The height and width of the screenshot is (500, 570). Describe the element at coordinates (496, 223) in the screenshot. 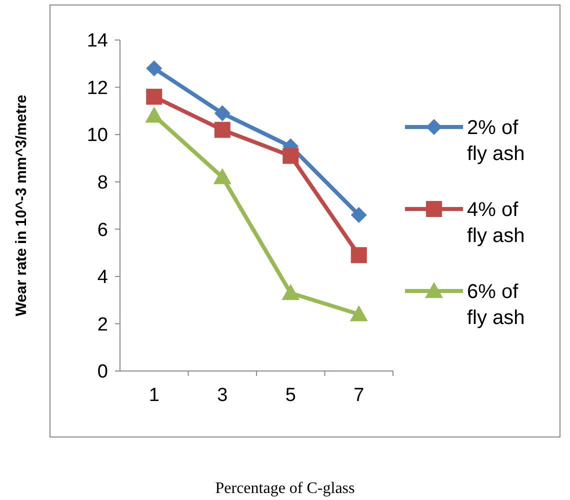

I see `legend-label: 4% of fly ash` at that location.